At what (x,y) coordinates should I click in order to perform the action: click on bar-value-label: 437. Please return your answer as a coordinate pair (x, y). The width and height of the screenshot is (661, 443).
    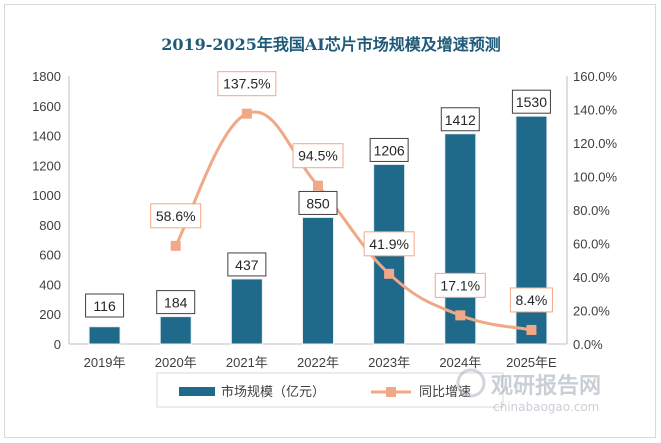
    Looking at the image, I should click on (247, 265).